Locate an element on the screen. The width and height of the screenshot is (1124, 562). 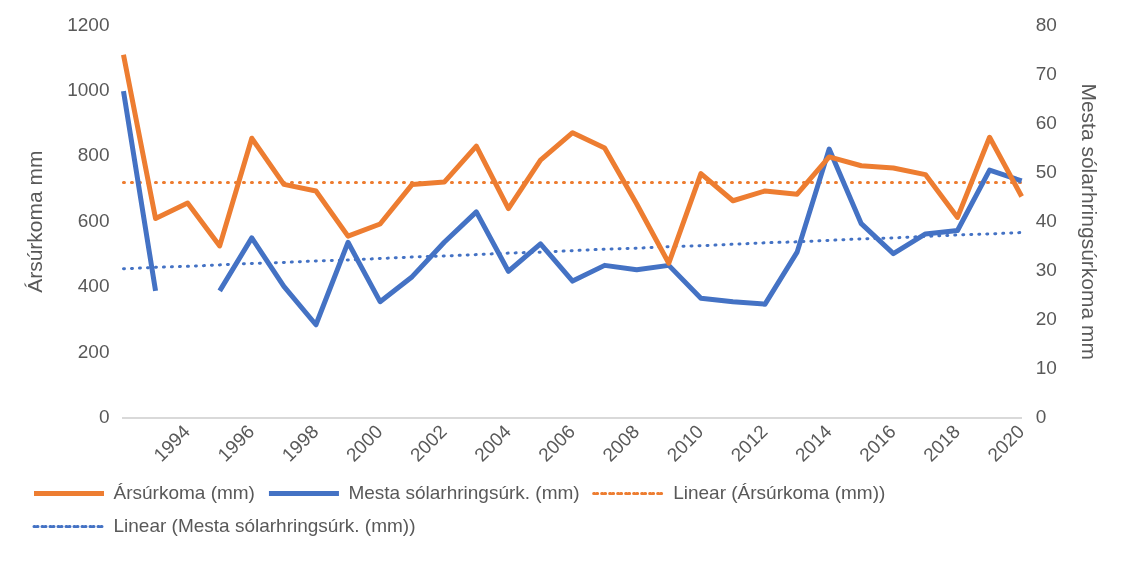
y2-tick-label: 40 is located at coordinates (1046, 220).